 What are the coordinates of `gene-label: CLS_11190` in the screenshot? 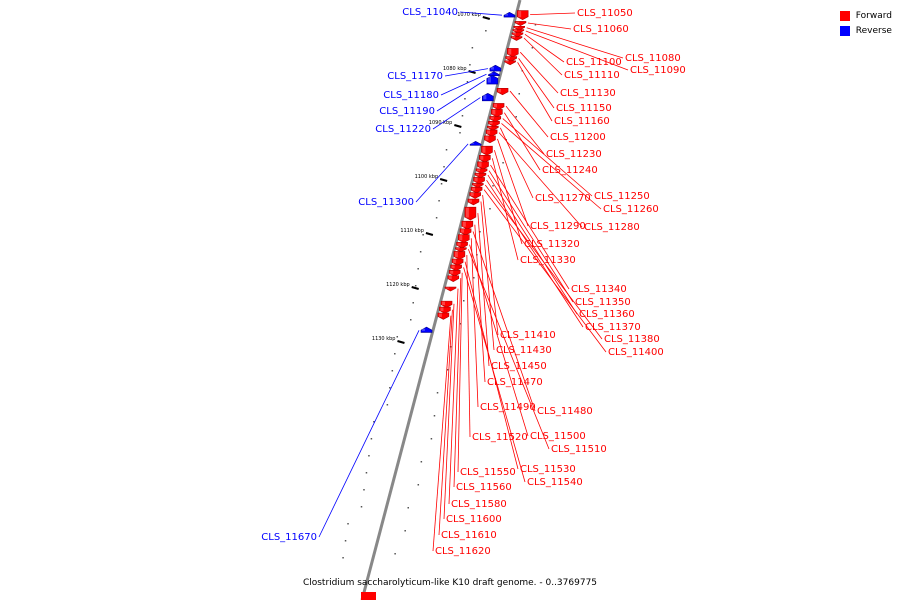 It's located at (407, 111).